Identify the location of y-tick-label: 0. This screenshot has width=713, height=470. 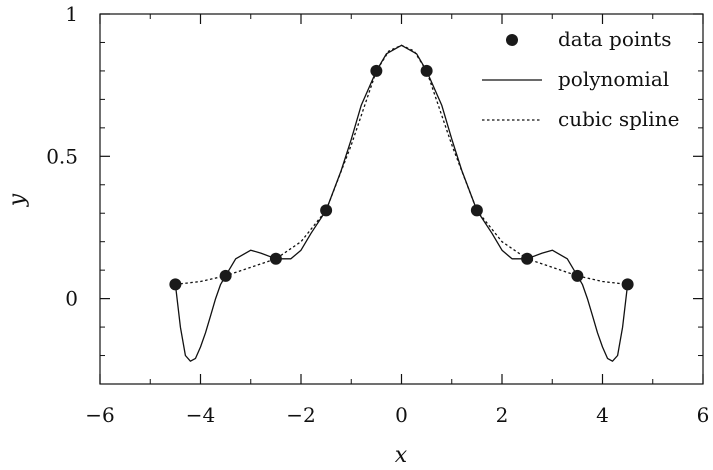
(71, 299).